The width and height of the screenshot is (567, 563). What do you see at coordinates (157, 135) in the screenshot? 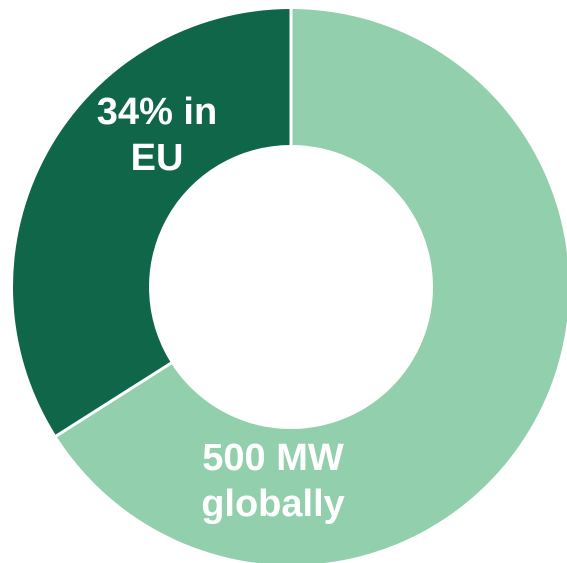
I see `donut-label-eu: 34% in EU` at bounding box center [157, 135].